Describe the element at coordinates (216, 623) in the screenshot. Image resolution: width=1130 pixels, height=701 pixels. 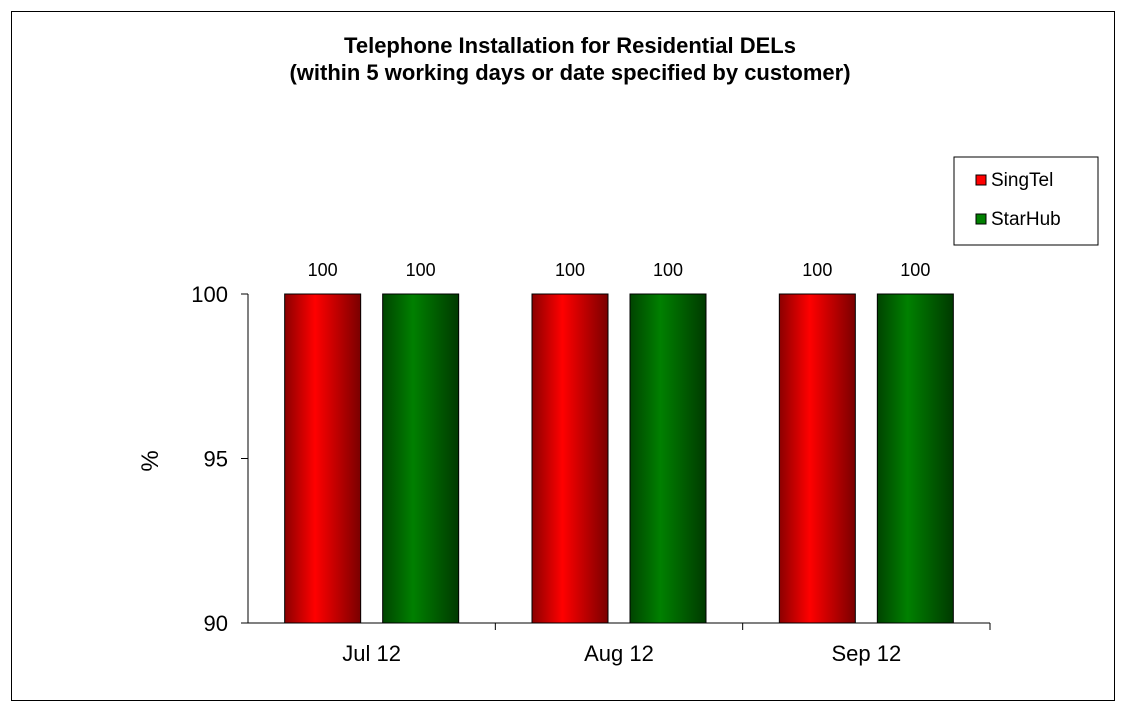
I see `y-tick-label: 90` at that location.